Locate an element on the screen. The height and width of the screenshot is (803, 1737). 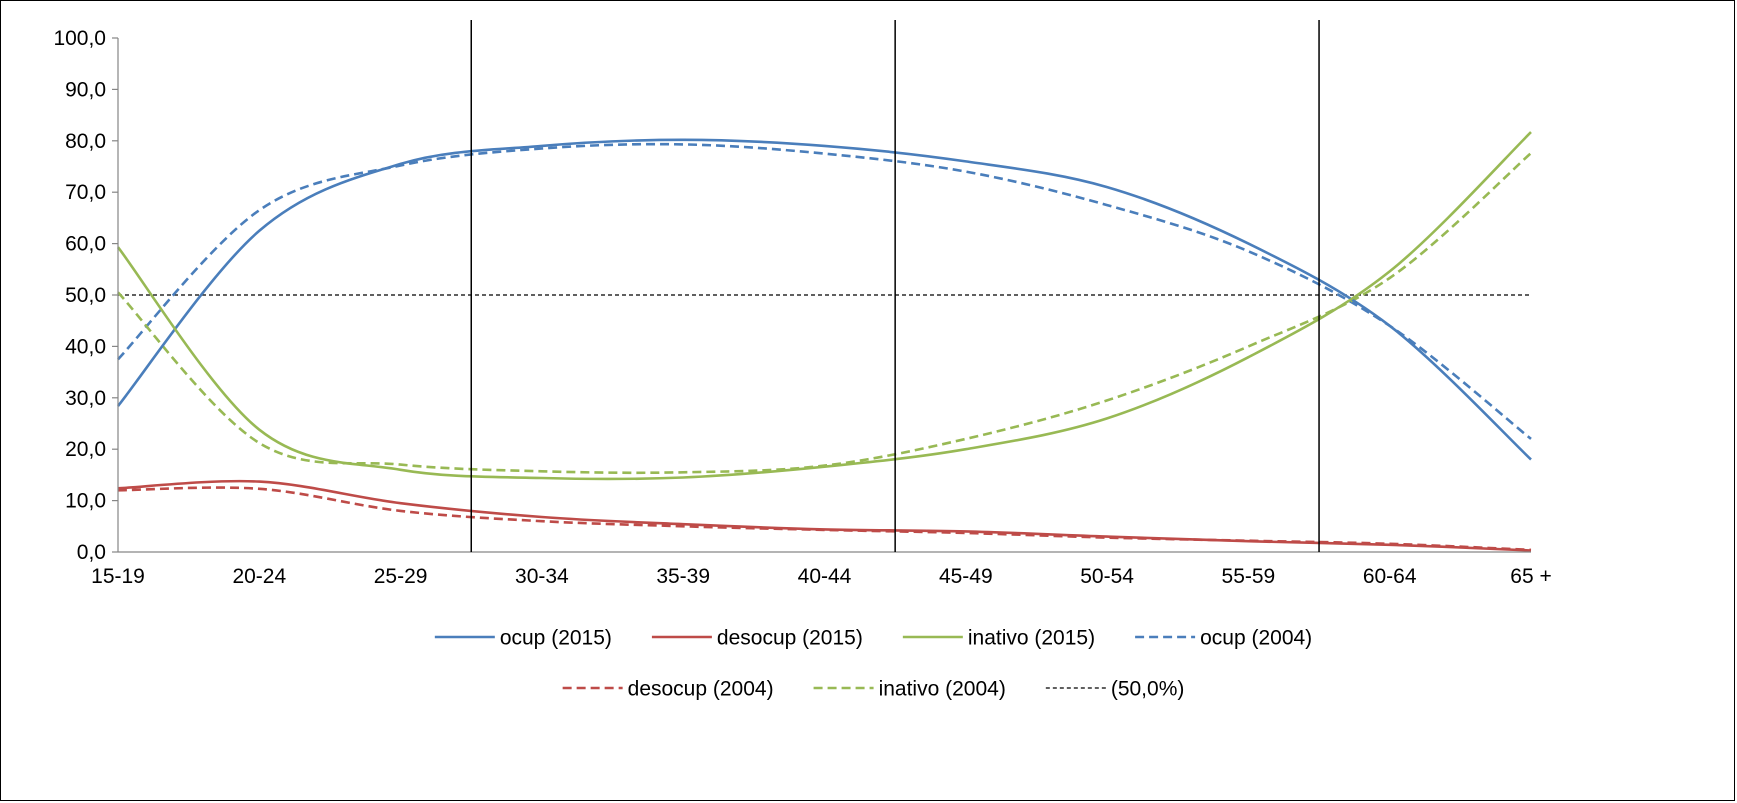
x-tick-label: 65 + is located at coordinates (1530, 576).